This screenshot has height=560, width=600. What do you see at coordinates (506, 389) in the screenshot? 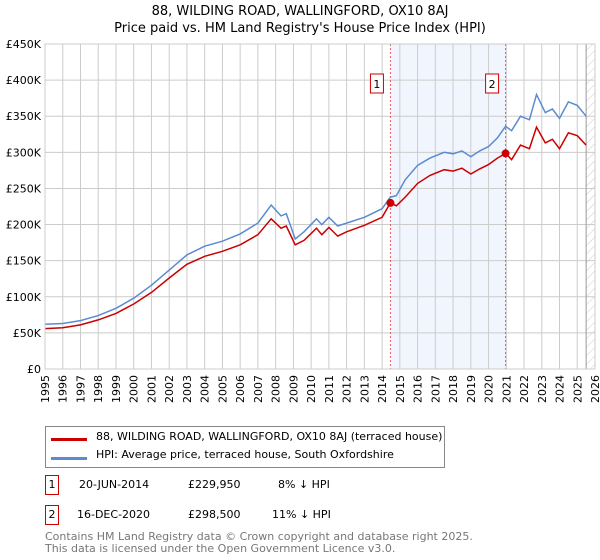
I see `x-tick-label: 2021` at bounding box center [506, 389].